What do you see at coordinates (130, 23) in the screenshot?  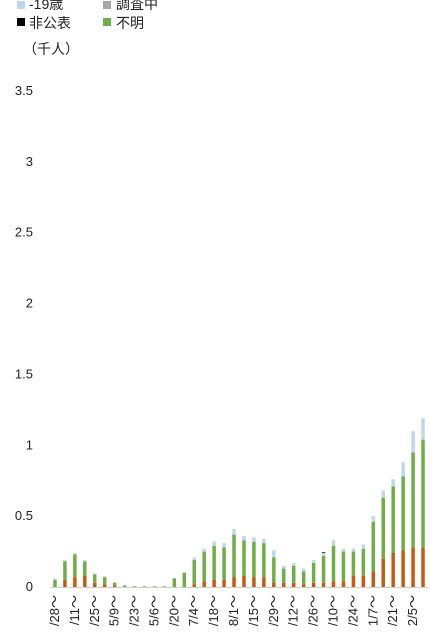 I see `legend-label-unknown: 不明` at bounding box center [130, 23].